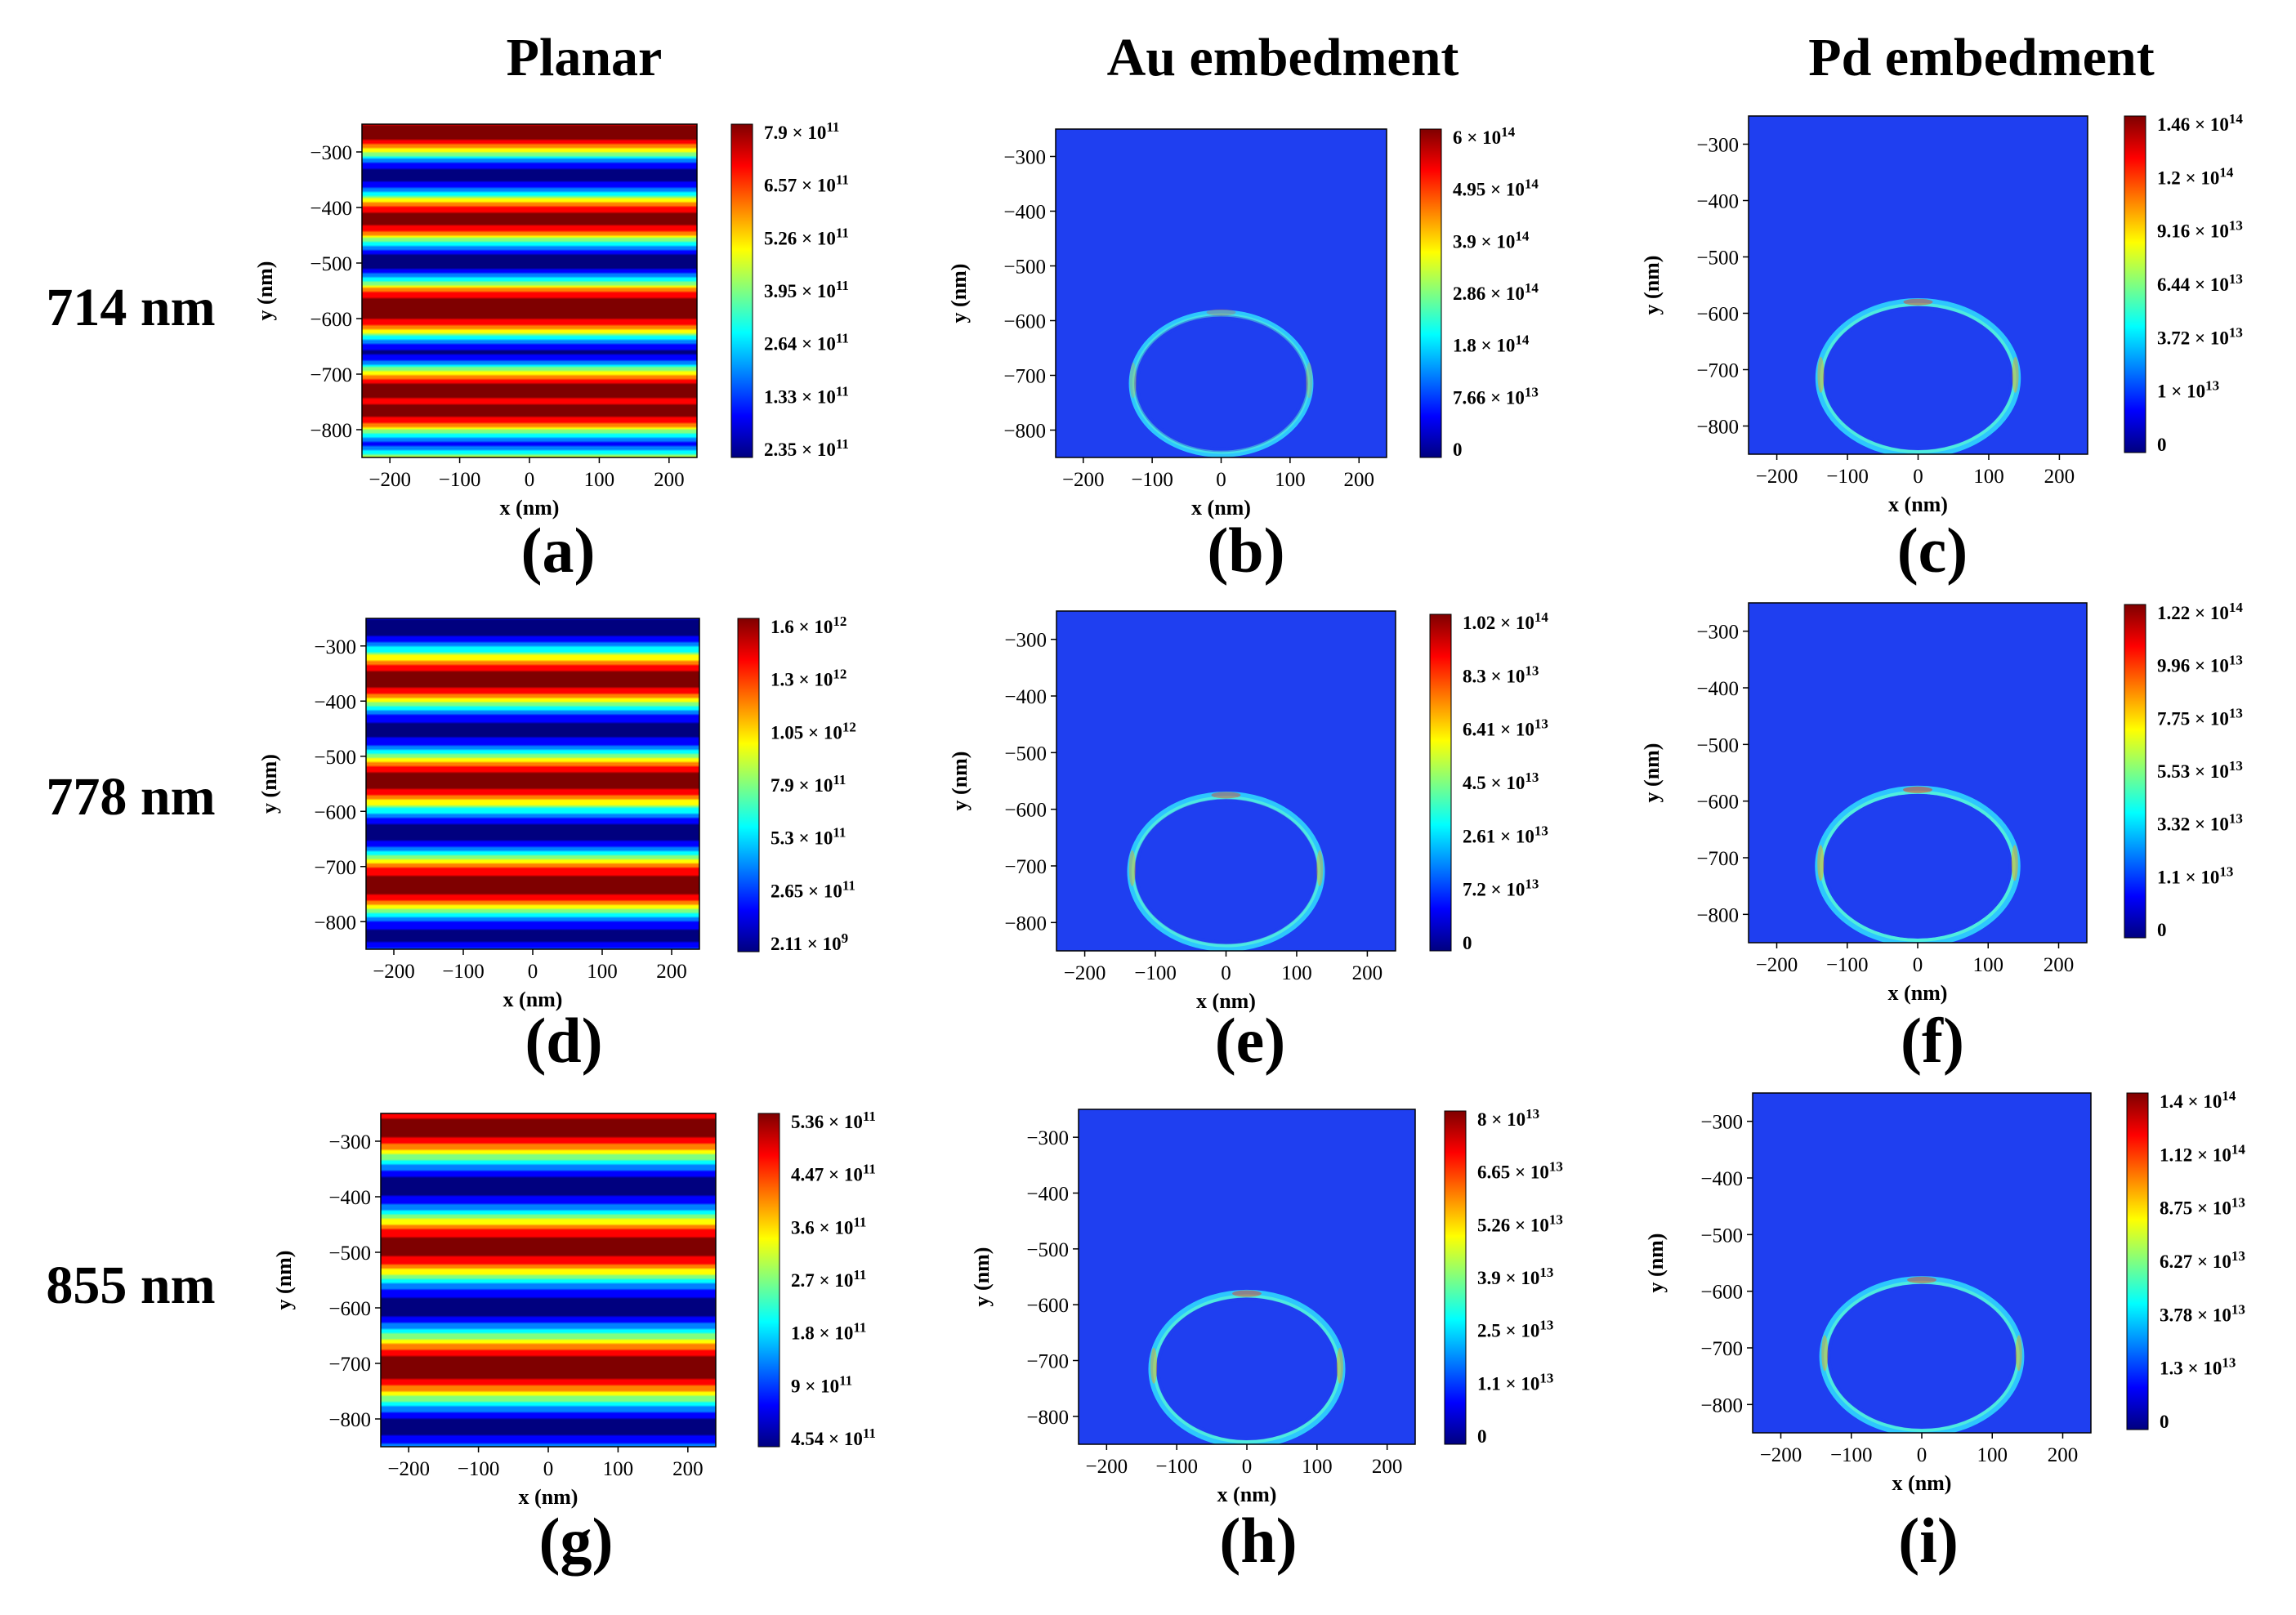  I want to click on panel-label: (d), so click(563, 1041).